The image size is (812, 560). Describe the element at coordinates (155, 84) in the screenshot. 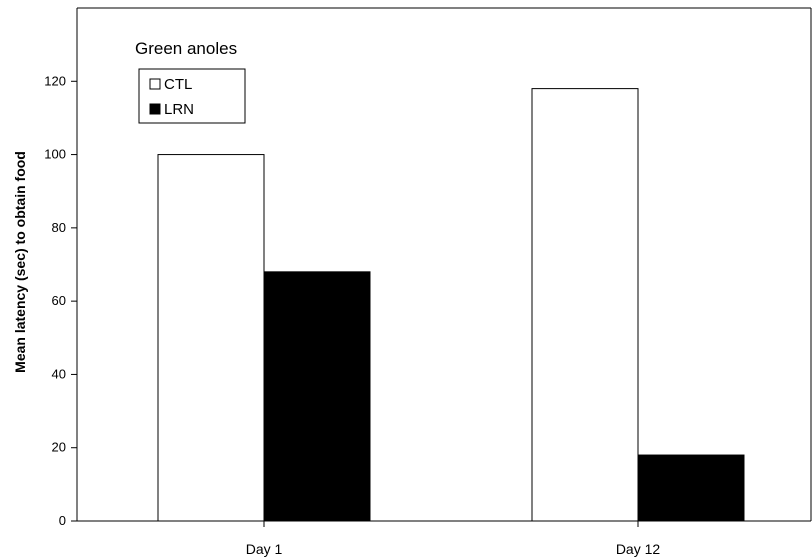

I see `legend-swatch-ctl` at that location.